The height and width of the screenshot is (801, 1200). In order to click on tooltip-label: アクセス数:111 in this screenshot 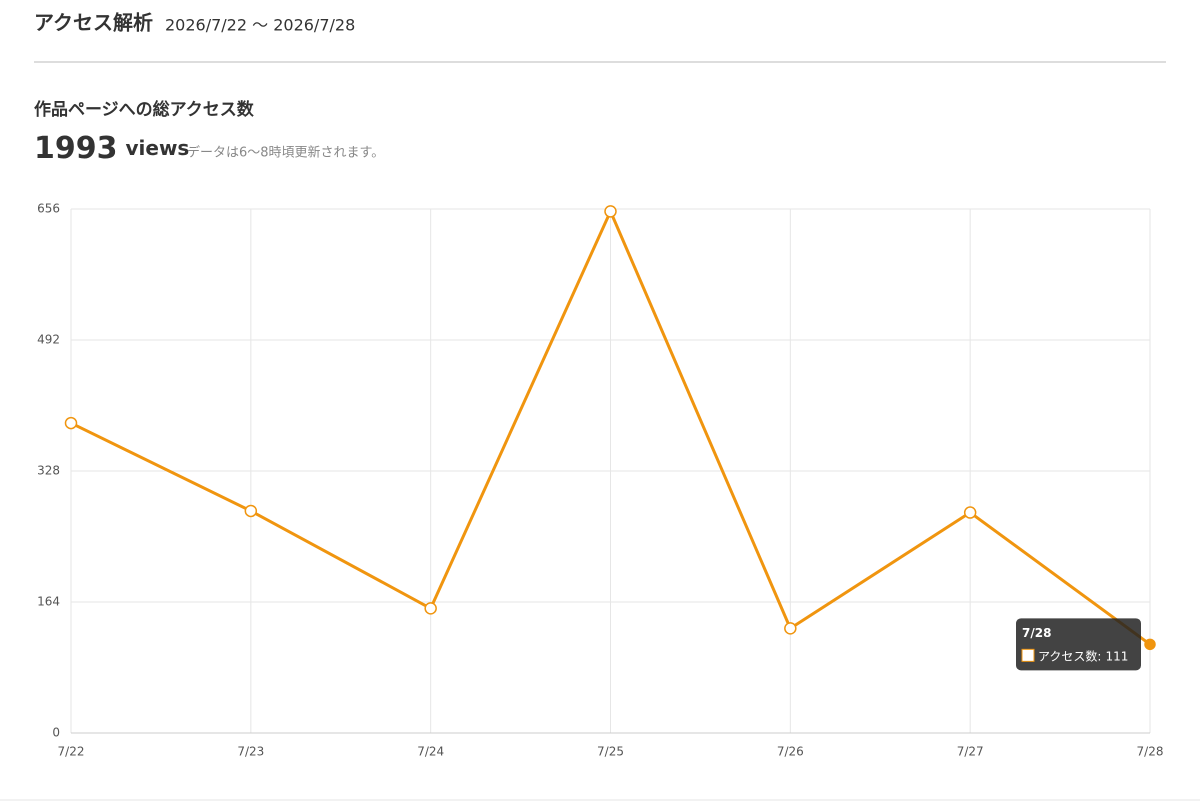, I will do `click(1083, 655)`.